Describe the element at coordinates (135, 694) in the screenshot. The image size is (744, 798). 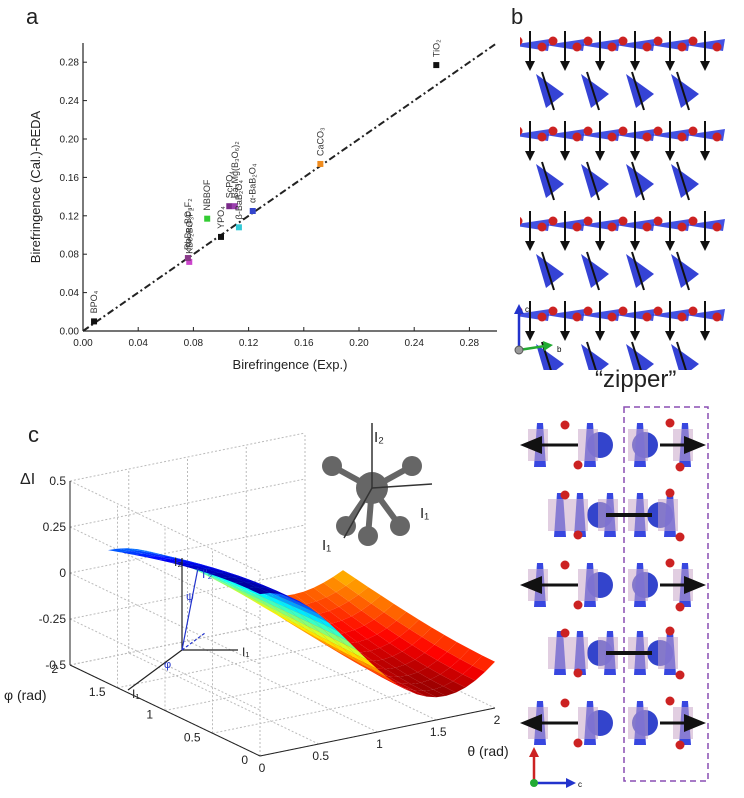
I see `inset-label-i1b: I₁` at that location.